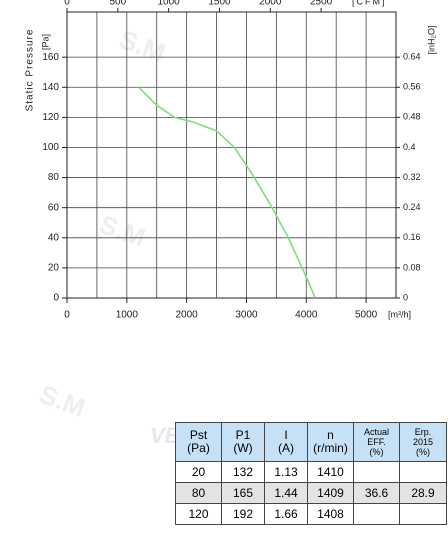  I want to click on header-text: I, so click(286, 435).